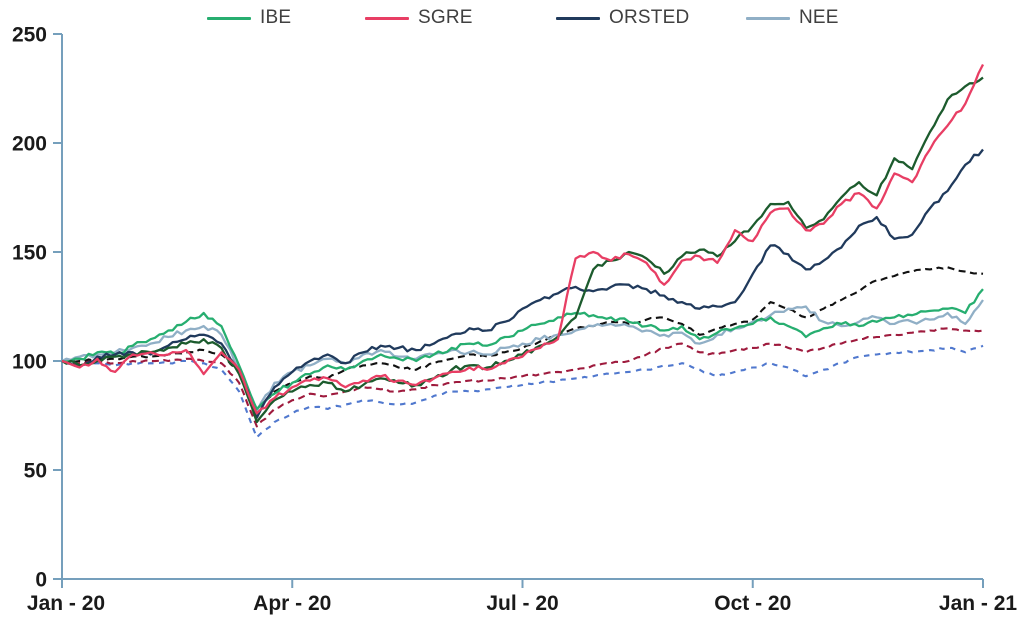 The width and height of the screenshot is (1024, 630). Describe the element at coordinates (512, 17) in the screenshot. I see `chart-legend: IBE SGRE ORSTED NEE` at that location.